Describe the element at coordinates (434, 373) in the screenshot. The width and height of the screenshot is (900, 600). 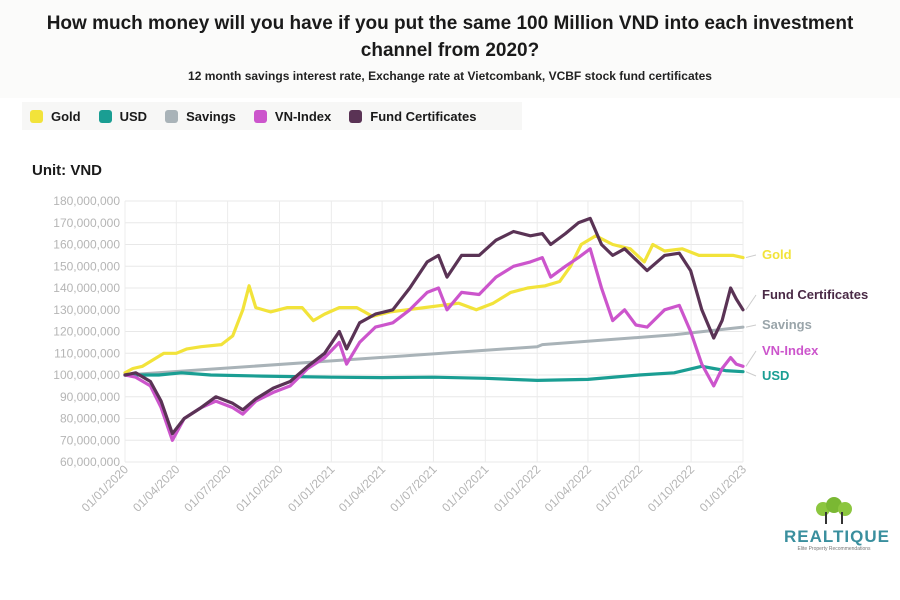
I see `series-line-usd` at that location.